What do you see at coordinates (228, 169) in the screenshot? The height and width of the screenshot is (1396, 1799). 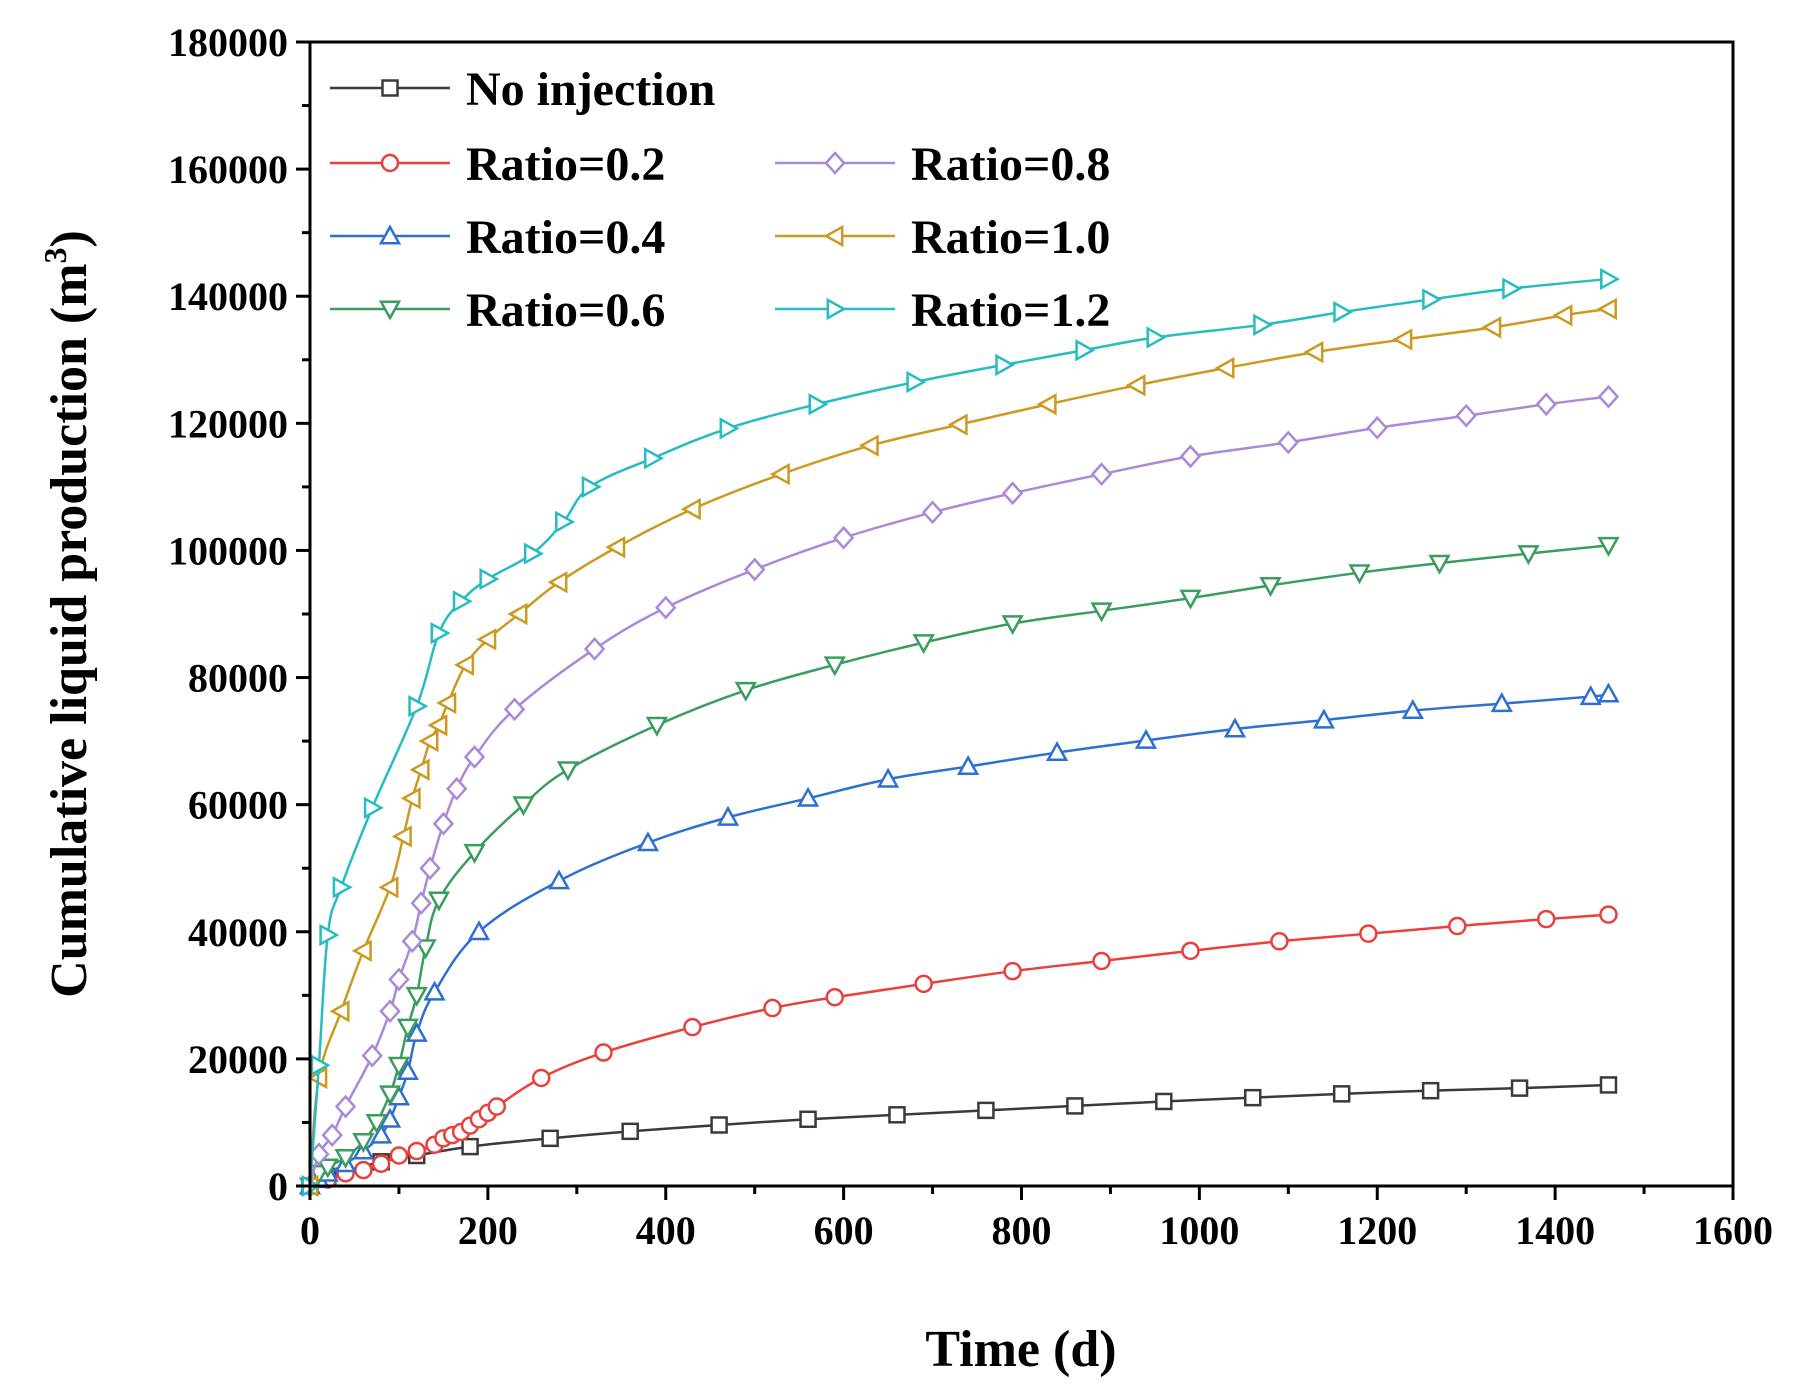 I see `y-tick-label: 160000` at bounding box center [228, 169].